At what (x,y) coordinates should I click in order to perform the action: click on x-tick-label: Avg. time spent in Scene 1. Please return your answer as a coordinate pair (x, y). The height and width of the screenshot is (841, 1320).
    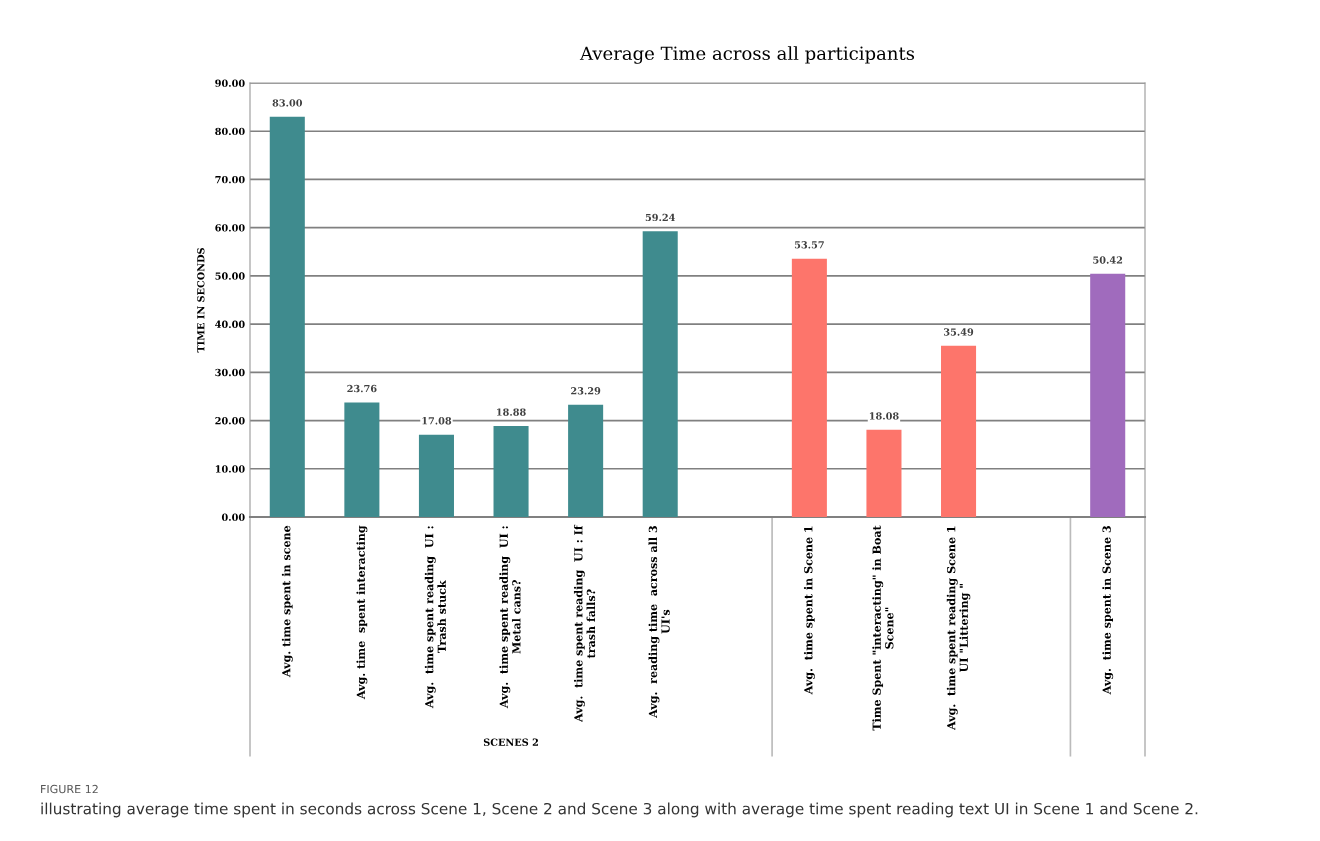
    Looking at the image, I should click on (809, 610).